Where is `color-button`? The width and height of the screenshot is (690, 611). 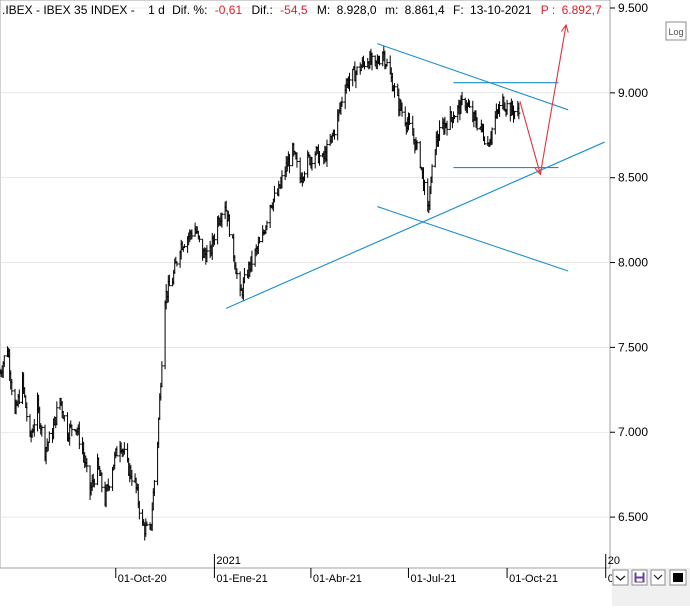 color-button is located at coordinates (658, 577).